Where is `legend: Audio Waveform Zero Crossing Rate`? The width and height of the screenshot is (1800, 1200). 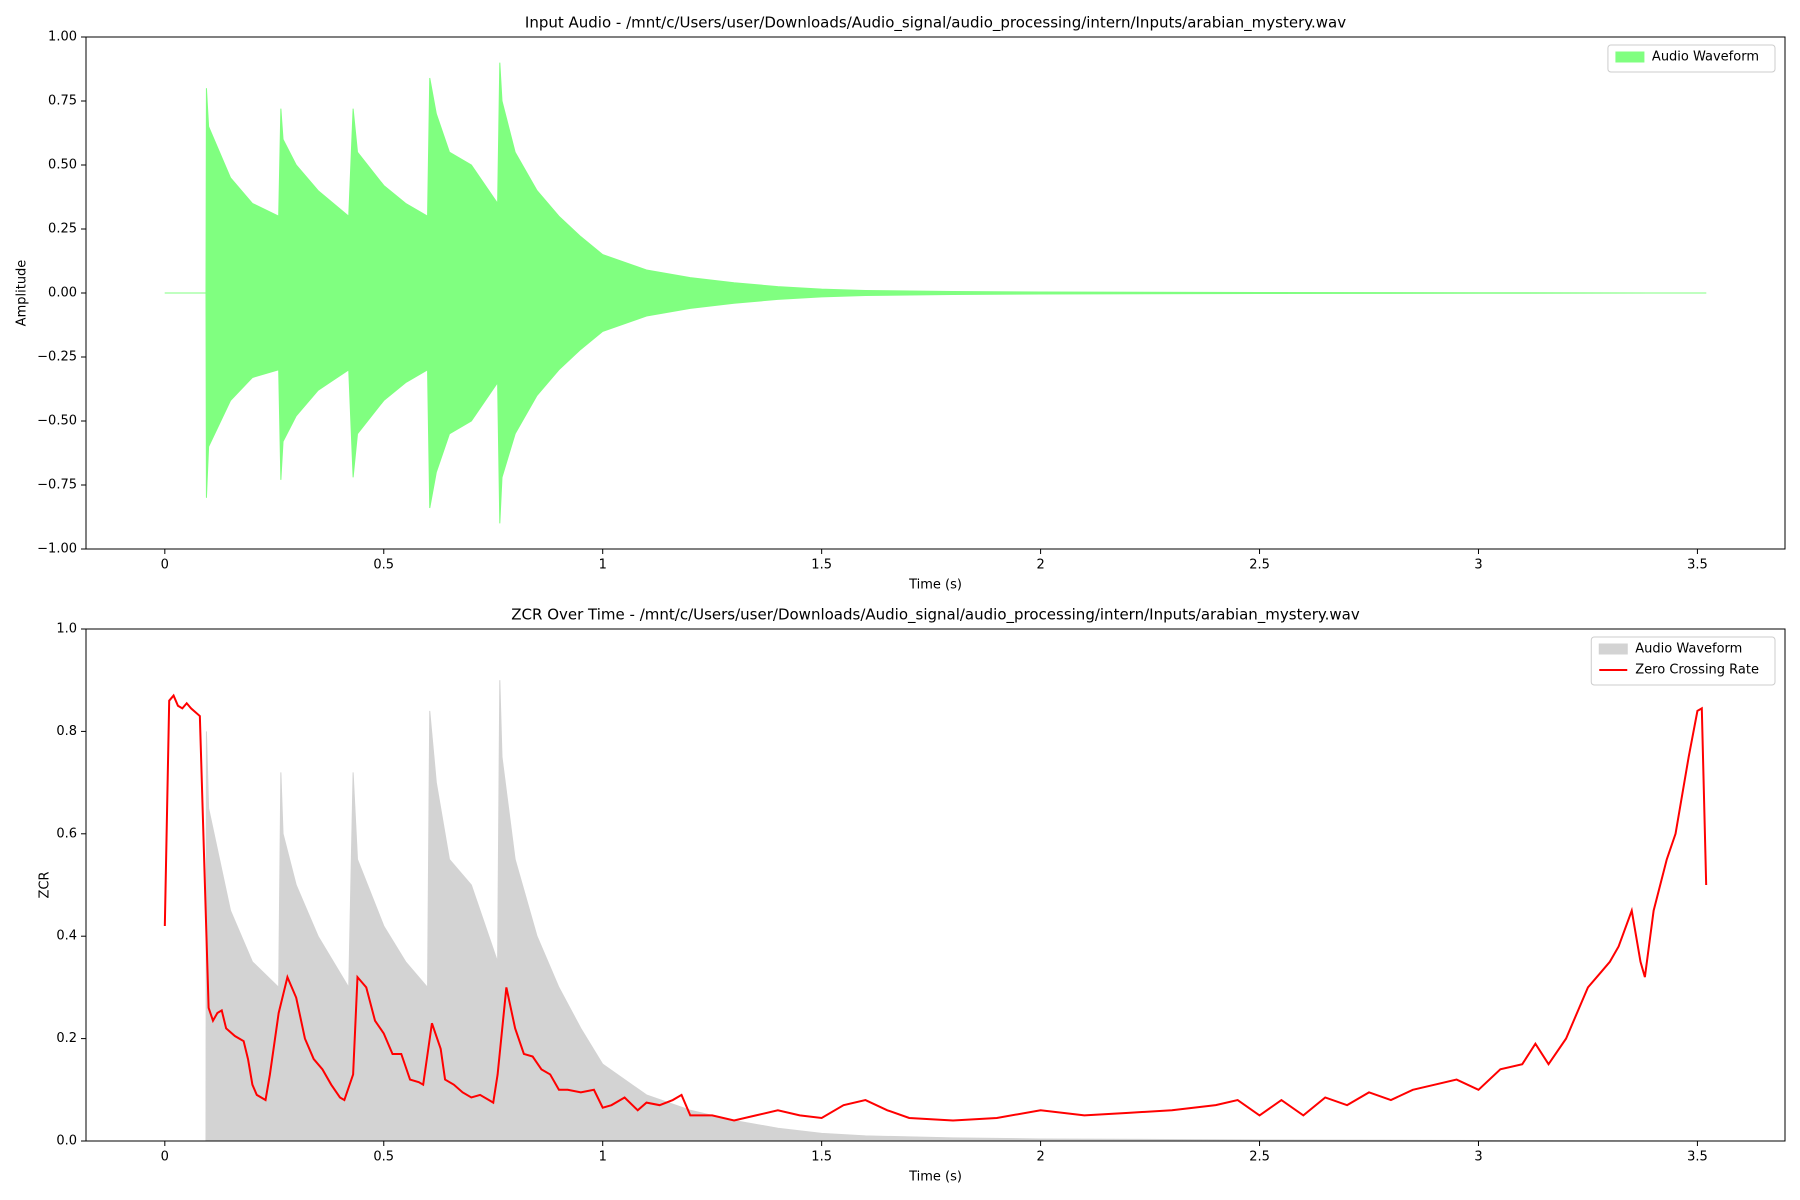
legend: Audio Waveform Zero Crossing Rate is located at coordinates (1683, 661).